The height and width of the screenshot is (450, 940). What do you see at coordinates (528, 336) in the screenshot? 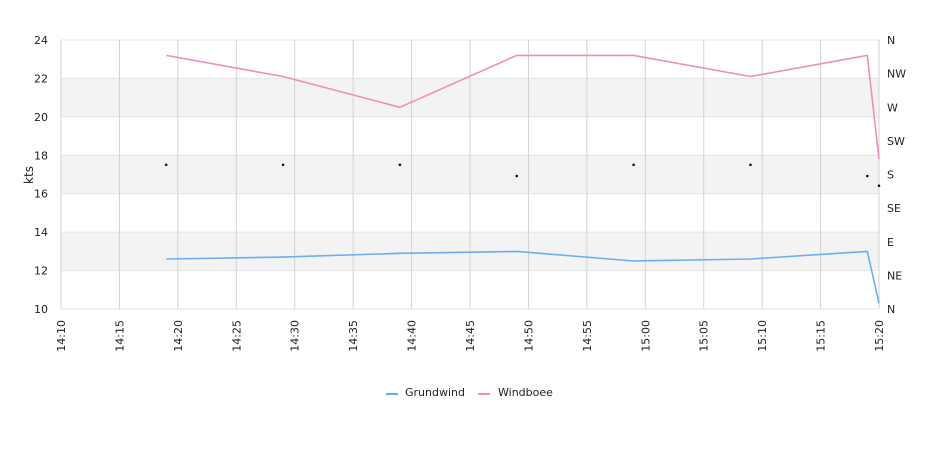
I see `x-tick-label: 14:50` at bounding box center [528, 336].